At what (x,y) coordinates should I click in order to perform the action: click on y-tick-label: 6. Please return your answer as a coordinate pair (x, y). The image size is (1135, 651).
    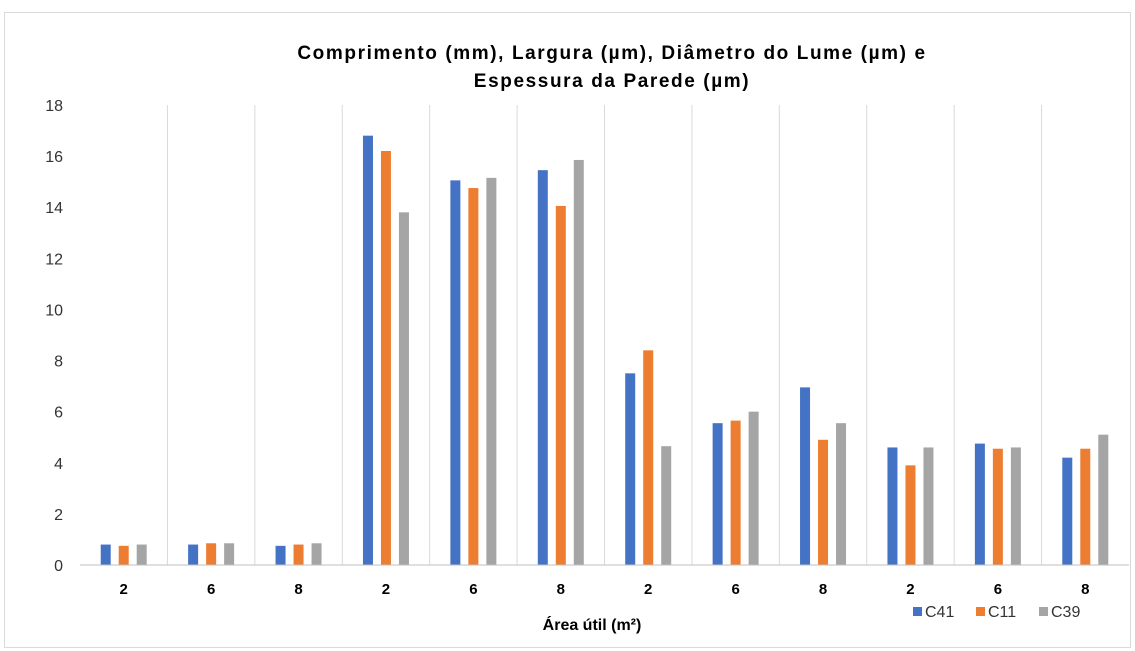
    Looking at the image, I should click on (58, 413).